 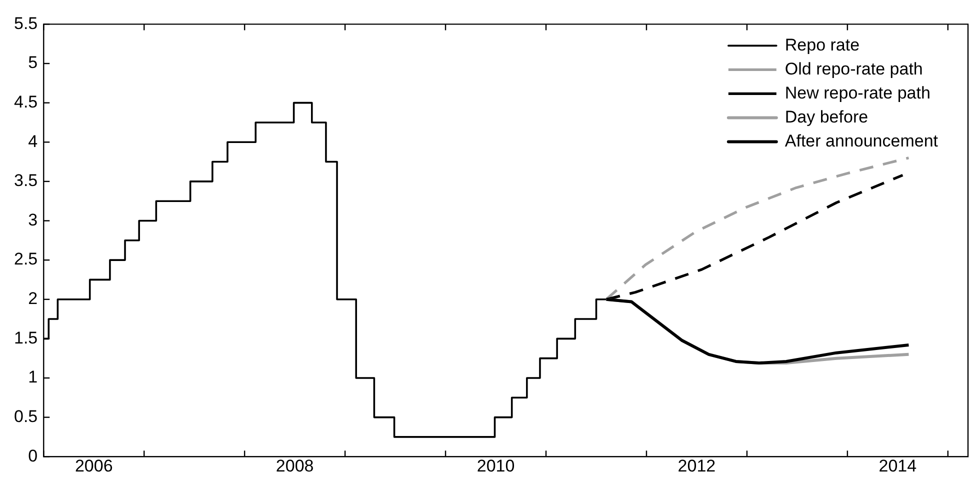 What do you see at coordinates (897, 466) in the screenshot?
I see `x-tick-label: 2014` at bounding box center [897, 466].